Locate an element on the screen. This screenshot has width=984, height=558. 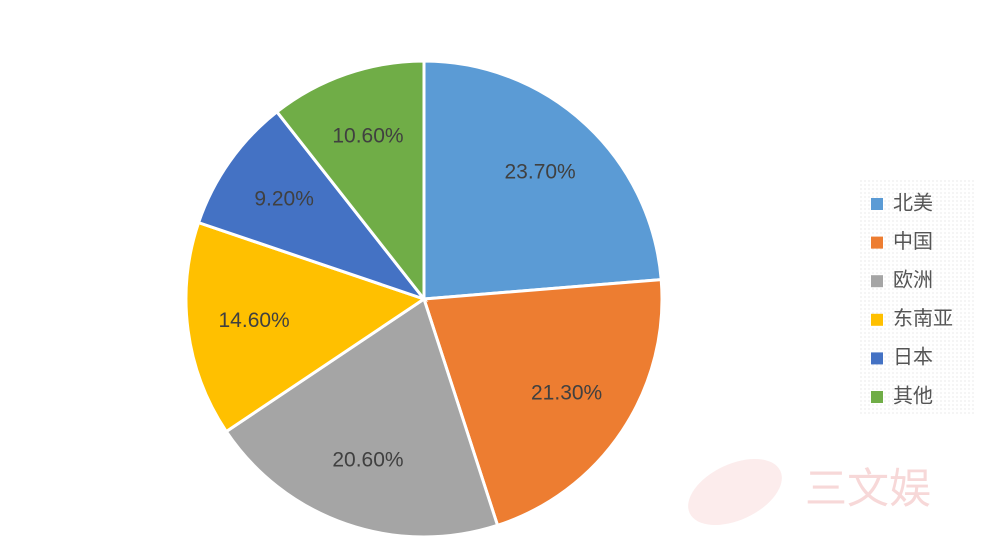
data-label: 10.60% is located at coordinates (367, 136).